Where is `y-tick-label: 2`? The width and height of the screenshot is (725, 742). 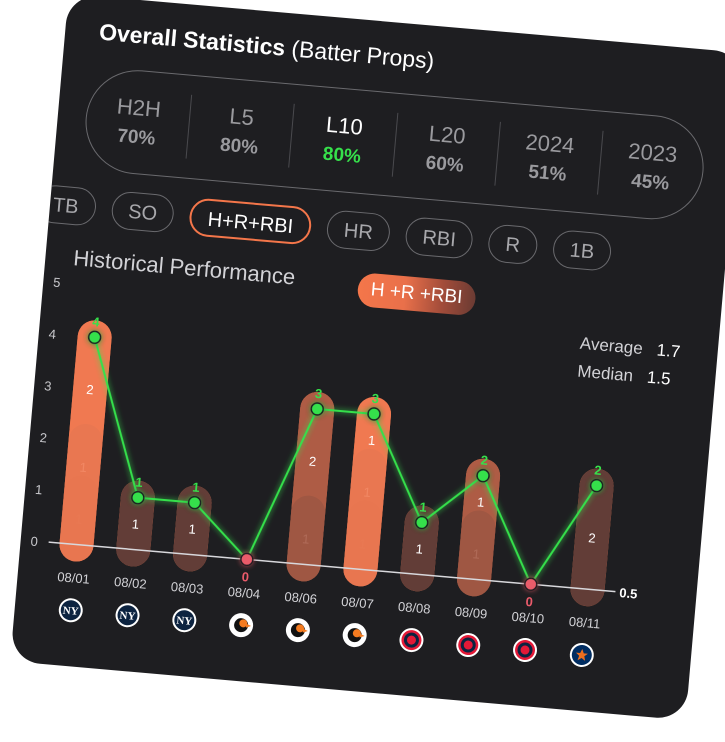
y-tick-label: 2 is located at coordinates (43, 438).